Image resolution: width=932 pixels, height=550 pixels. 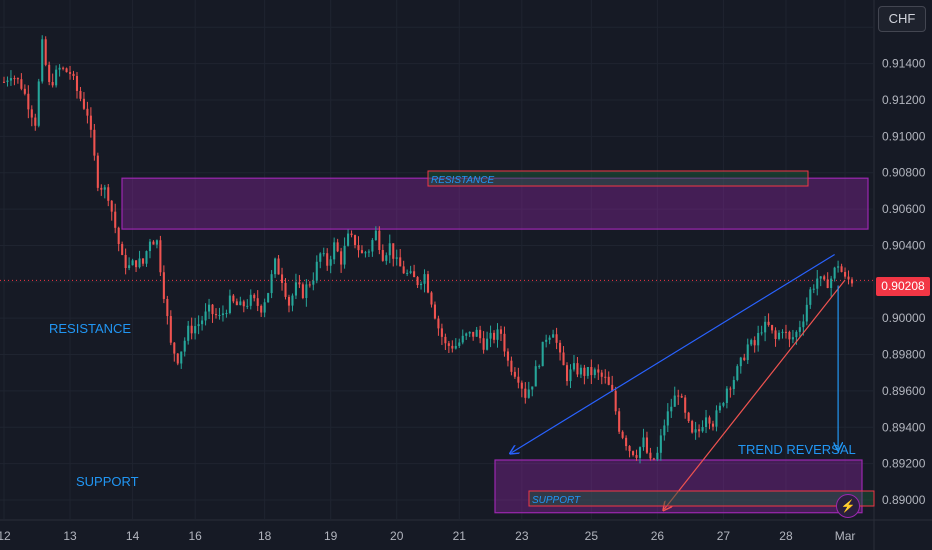 I want to click on date-tick-label: 12, so click(x=5, y=536).